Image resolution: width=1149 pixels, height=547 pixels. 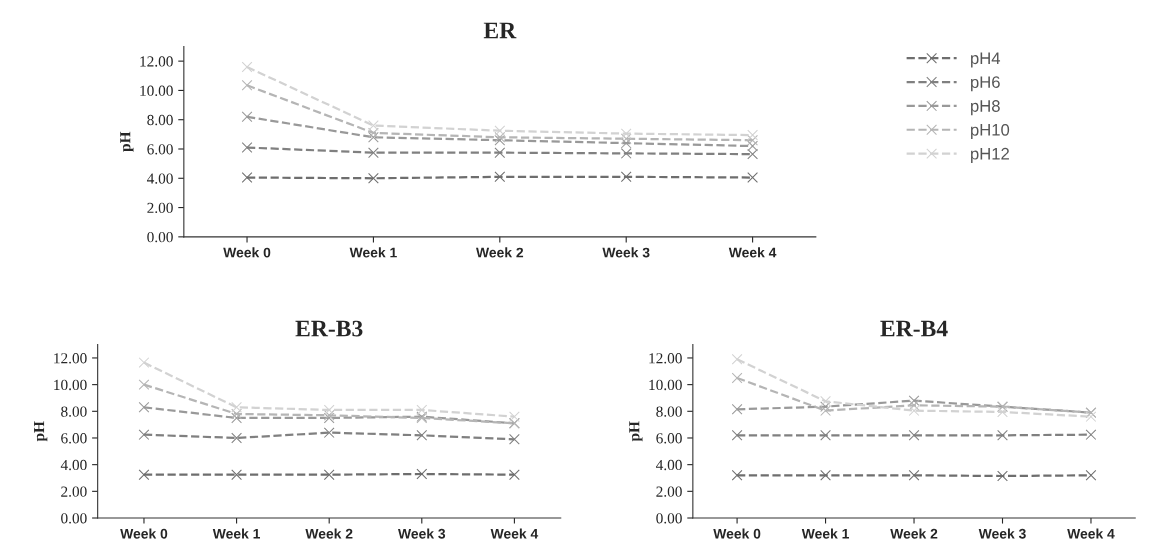 I want to click on chart-title: ER-B3, so click(x=329, y=328).